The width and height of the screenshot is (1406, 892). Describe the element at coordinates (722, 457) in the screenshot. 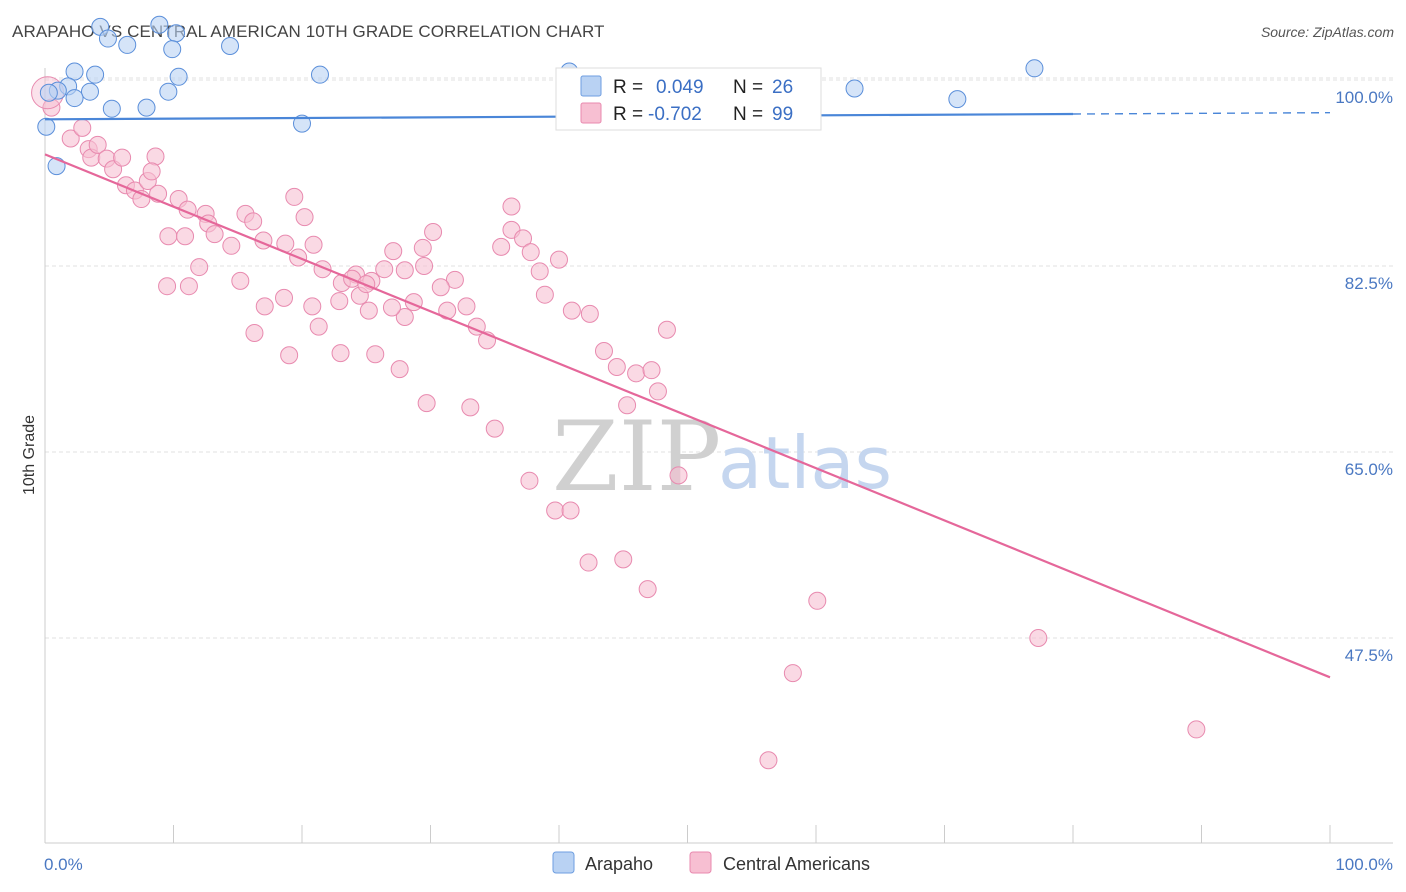

I see `watermark: ZIP atlas` at that location.